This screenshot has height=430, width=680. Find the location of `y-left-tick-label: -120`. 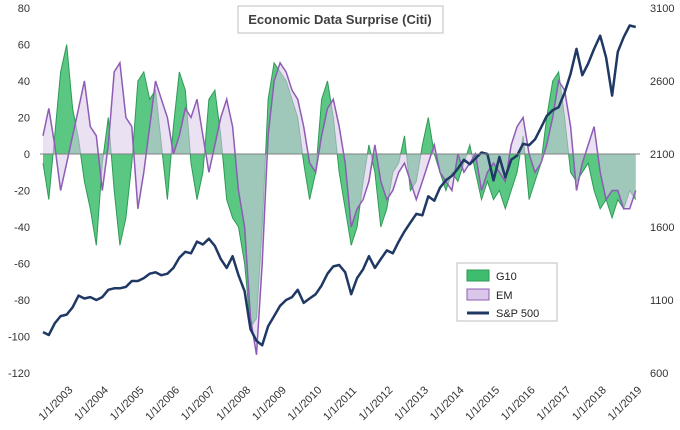

y-left-tick-label: -120 is located at coordinates (19, 374).